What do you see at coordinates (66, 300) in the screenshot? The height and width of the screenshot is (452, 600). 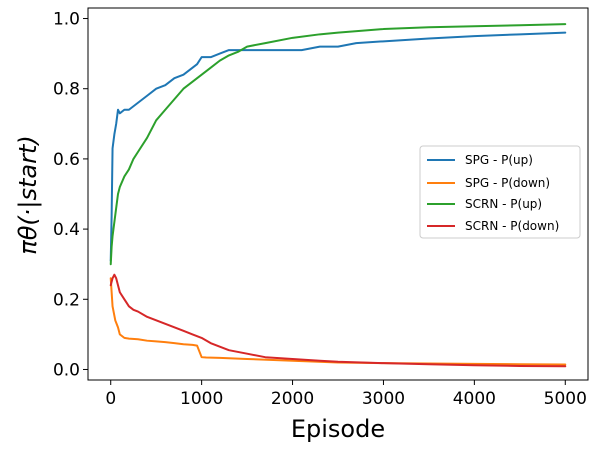 I see `y-tick-label: 0.2` at bounding box center [66, 300].